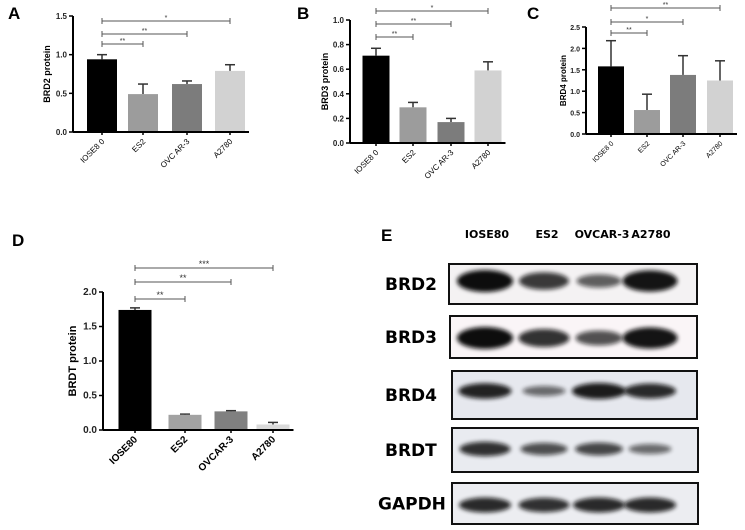  What do you see at coordinates (602, 234) in the screenshot?
I see `lane-label: OVCAR-3` at bounding box center [602, 234].